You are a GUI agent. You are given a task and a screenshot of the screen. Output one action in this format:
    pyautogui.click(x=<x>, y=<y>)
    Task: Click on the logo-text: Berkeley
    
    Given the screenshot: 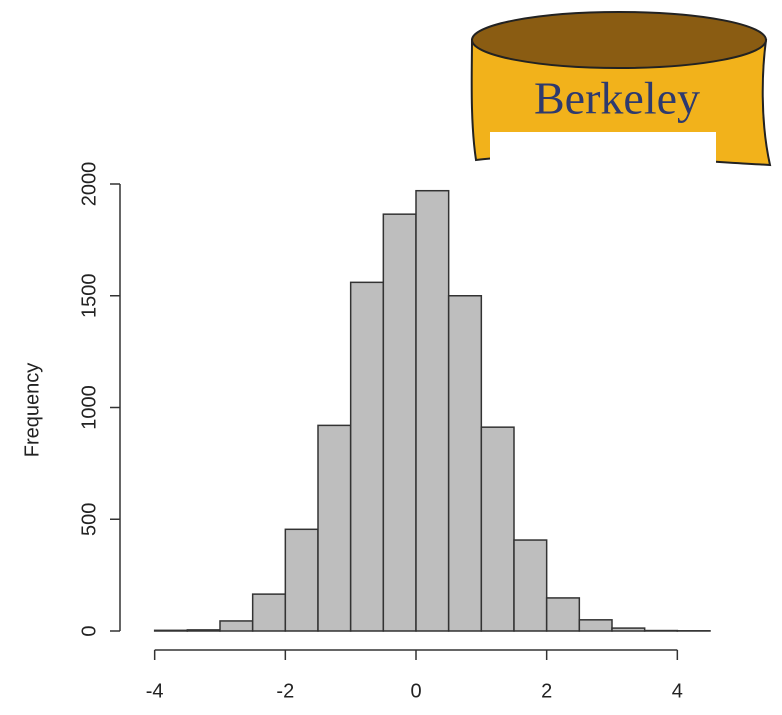 What is the action you would take?
    pyautogui.click(x=617, y=98)
    